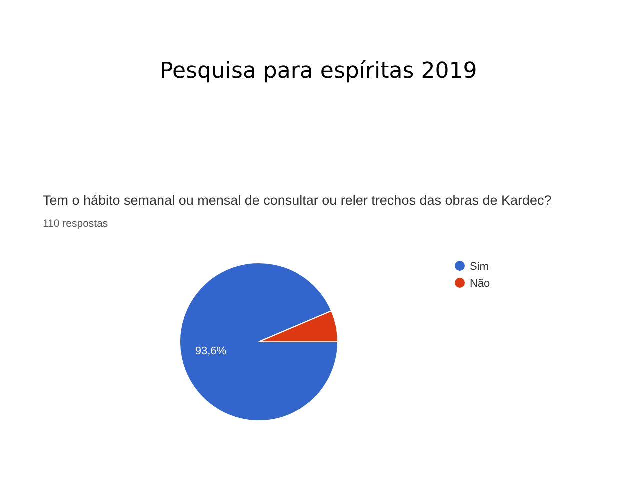 The image size is (638, 479). What do you see at coordinates (480, 284) in the screenshot?
I see `legend-label: Não` at bounding box center [480, 284].